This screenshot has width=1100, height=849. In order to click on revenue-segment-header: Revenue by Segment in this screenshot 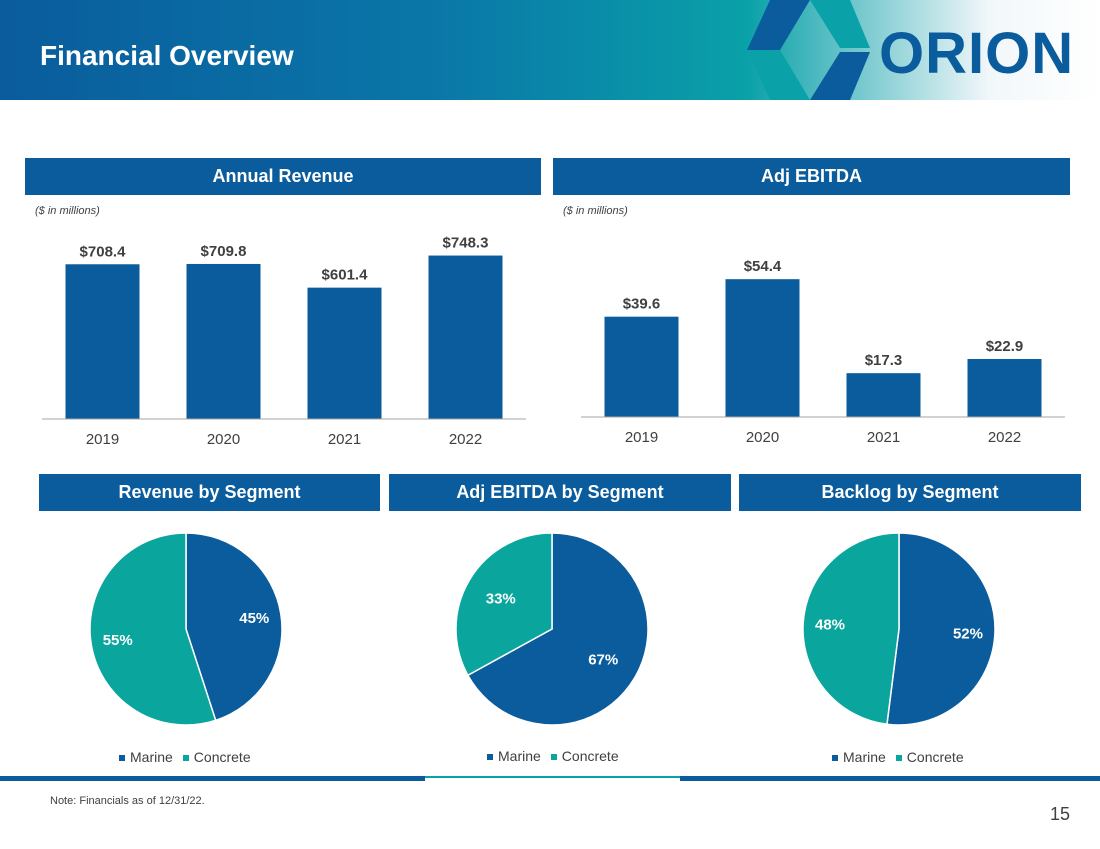, I will do `click(209, 492)`.